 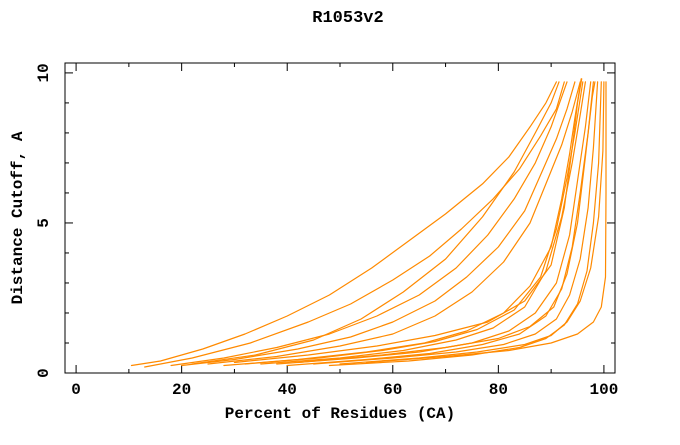 I want to click on y-tick-label: 10, so click(x=44, y=72).